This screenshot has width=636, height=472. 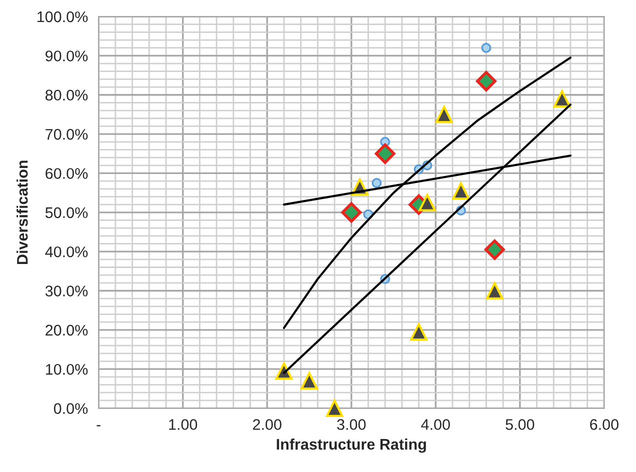 I want to click on y-tick-label: 40.0%, so click(x=66, y=252).